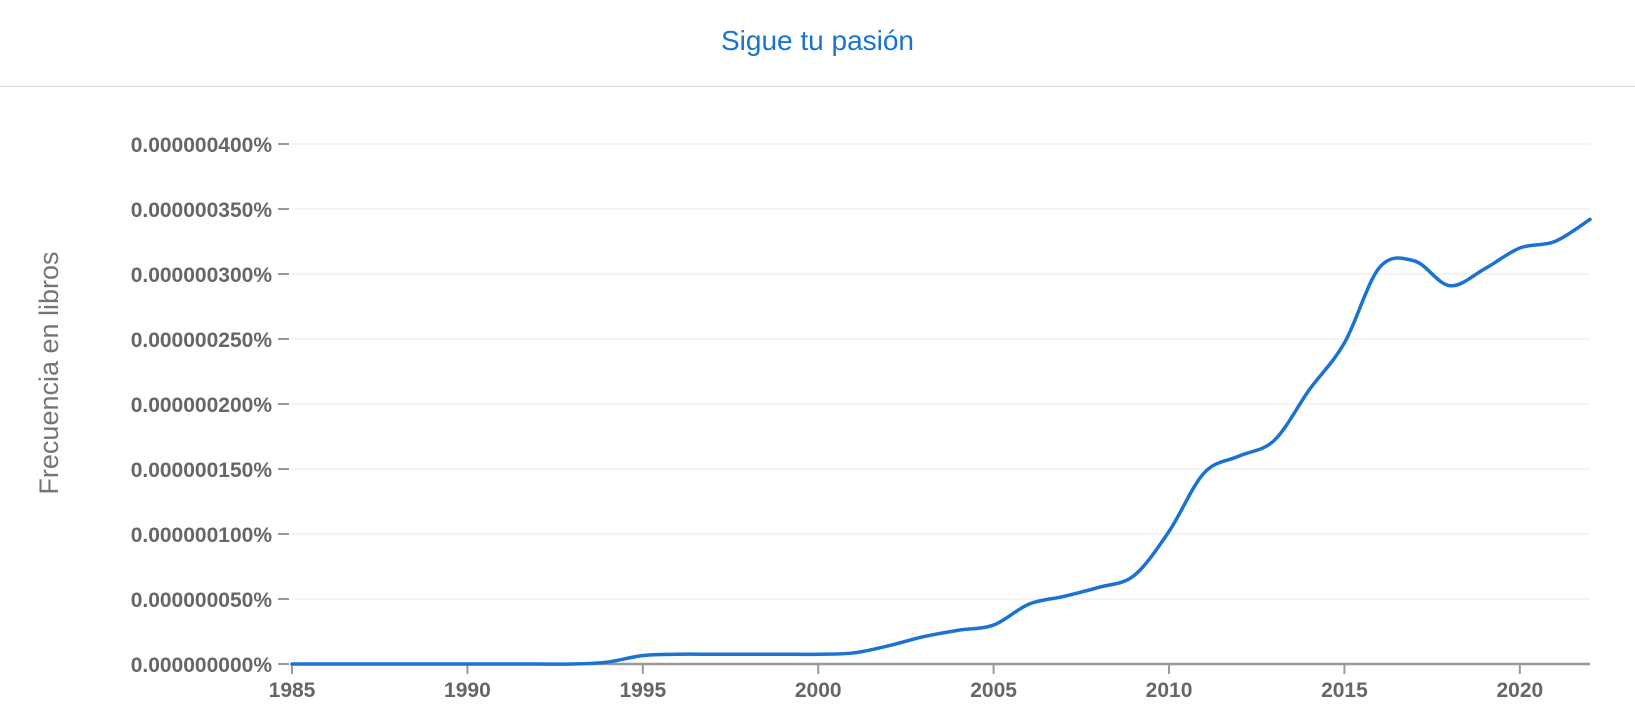  Describe the element at coordinates (292, 690) in the screenshot. I see `x-tick-label: 1985` at that location.